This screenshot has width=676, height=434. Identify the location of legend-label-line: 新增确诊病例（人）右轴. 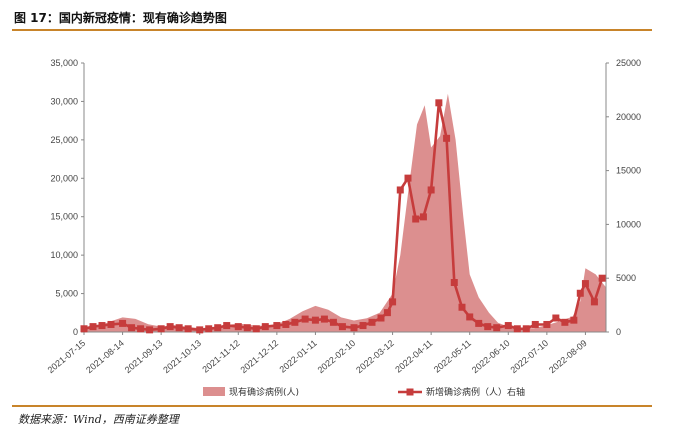
(475, 392).